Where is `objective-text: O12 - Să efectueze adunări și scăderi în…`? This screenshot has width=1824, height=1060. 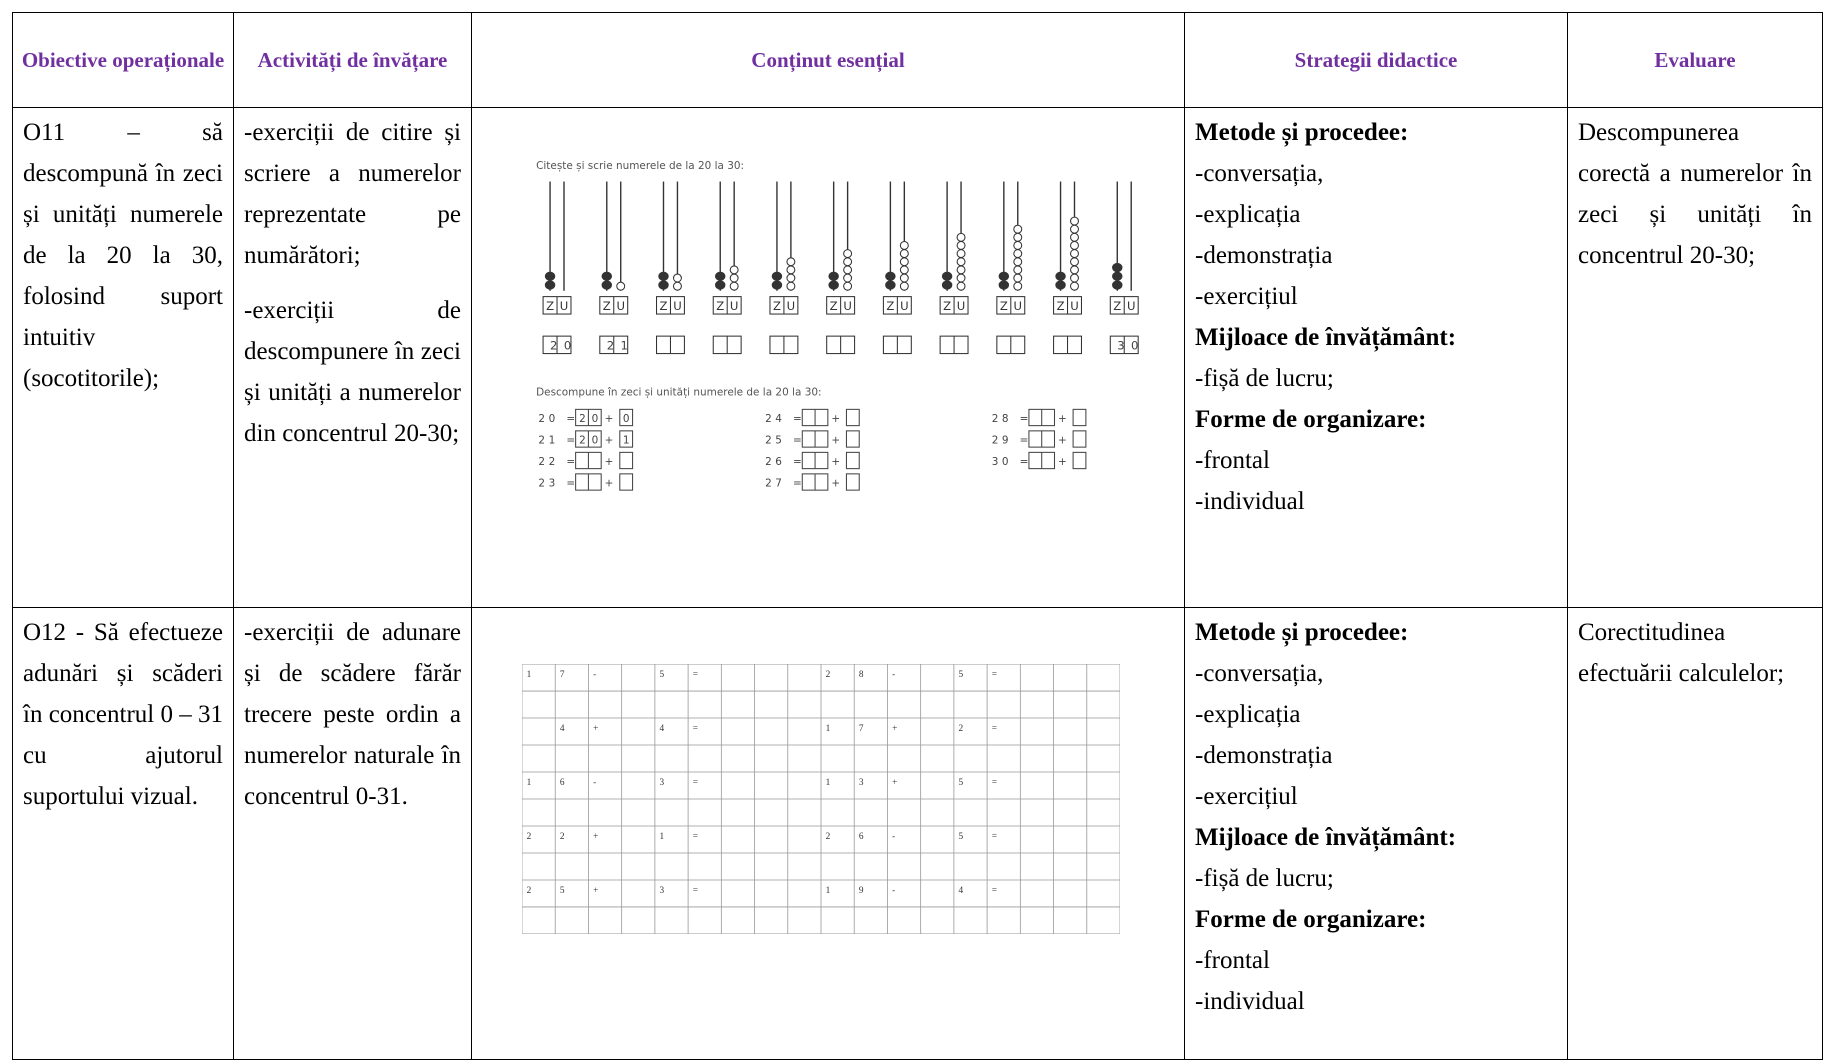
objective-text: O12 - Să efectueze adunări și scăderi în… is located at coordinates (123, 714).